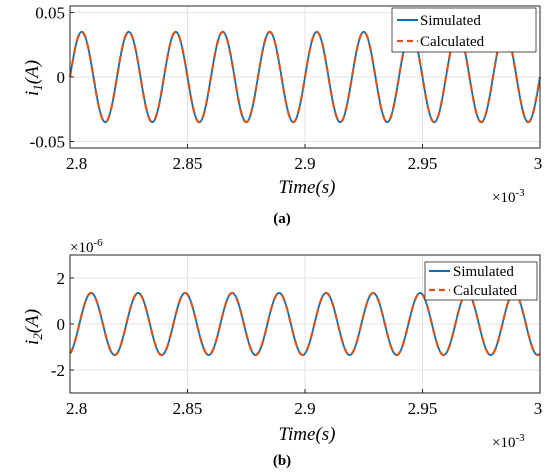 The image size is (550, 472). What do you see at coordinates (98, 243) in the screenshot?
I see `y-exponent-b-power: -6` at bounding box center [98, 243].